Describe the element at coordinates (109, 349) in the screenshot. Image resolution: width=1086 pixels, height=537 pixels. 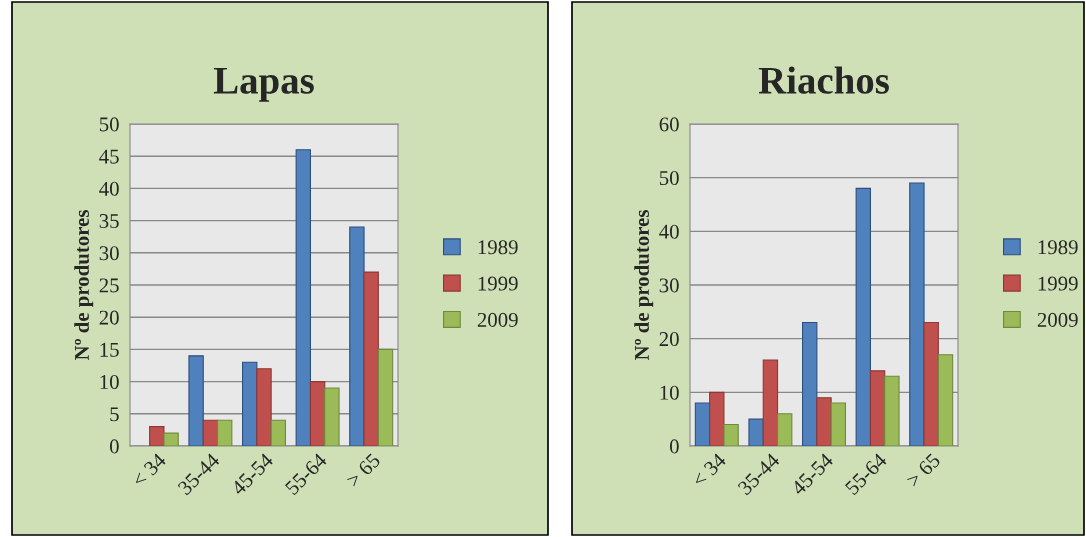
I see `y-tick-label: 15` at that location.